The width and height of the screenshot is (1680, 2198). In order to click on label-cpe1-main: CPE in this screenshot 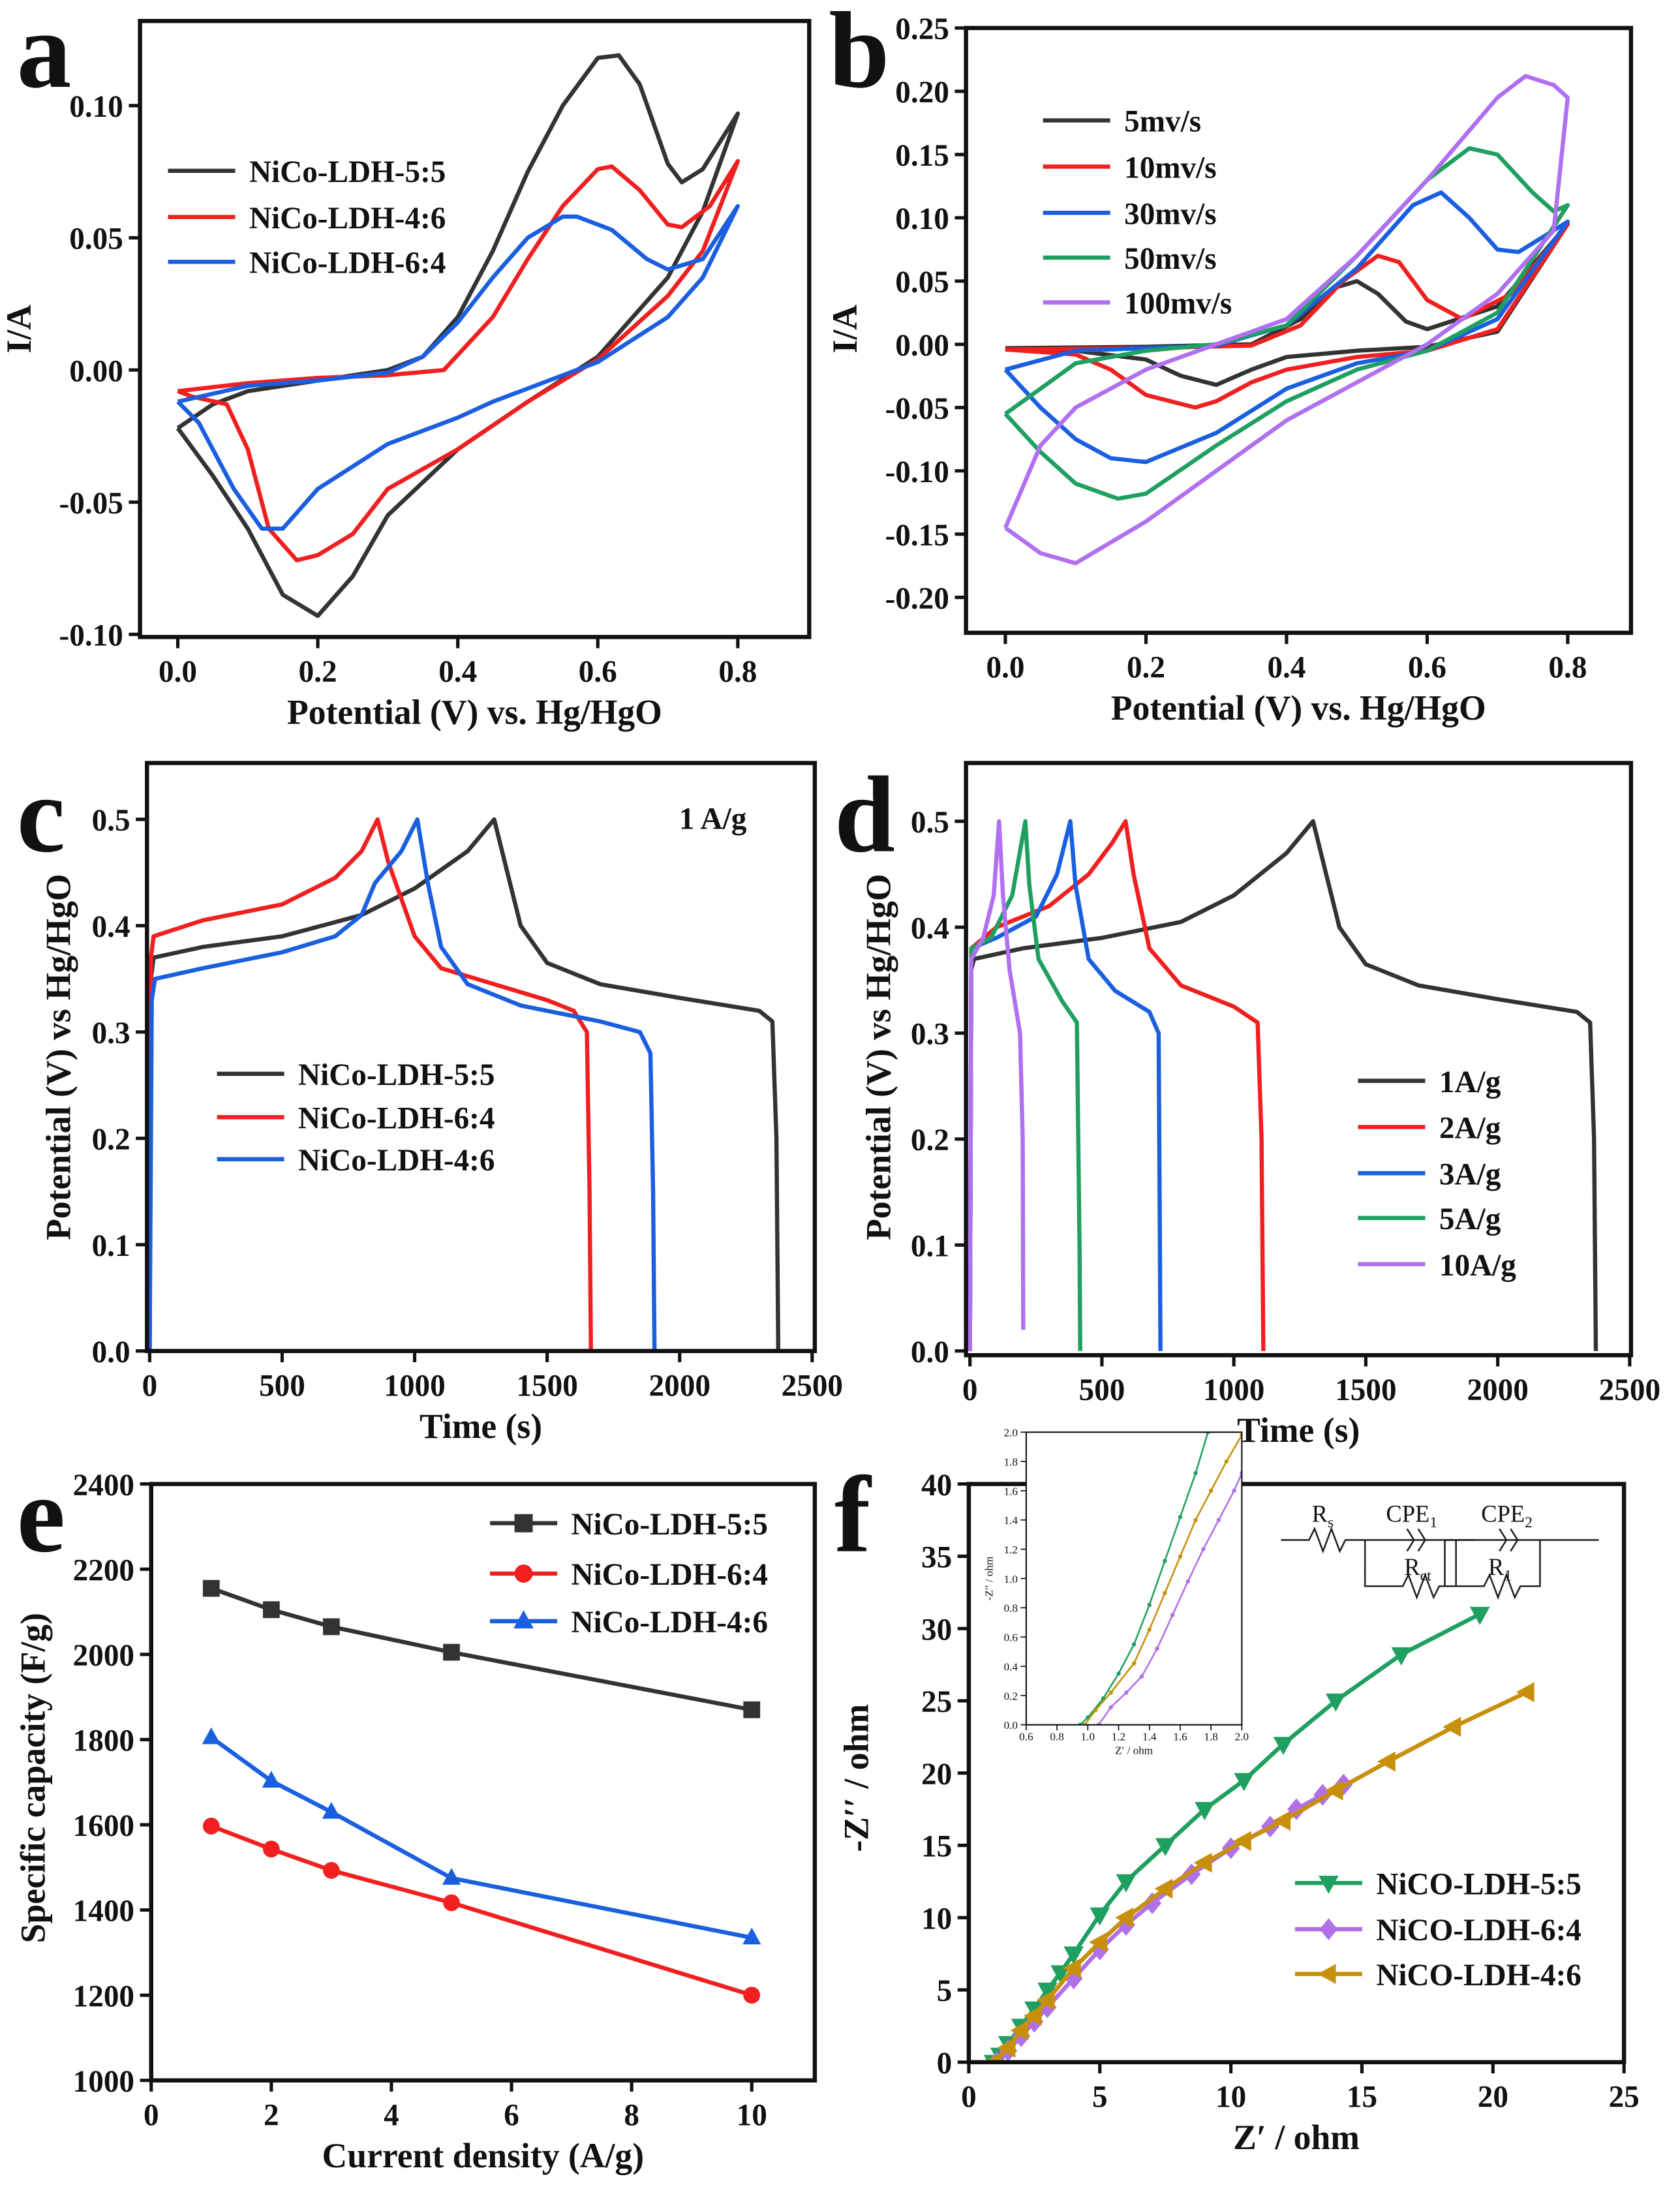, I will do `click(1408, 1514)`.